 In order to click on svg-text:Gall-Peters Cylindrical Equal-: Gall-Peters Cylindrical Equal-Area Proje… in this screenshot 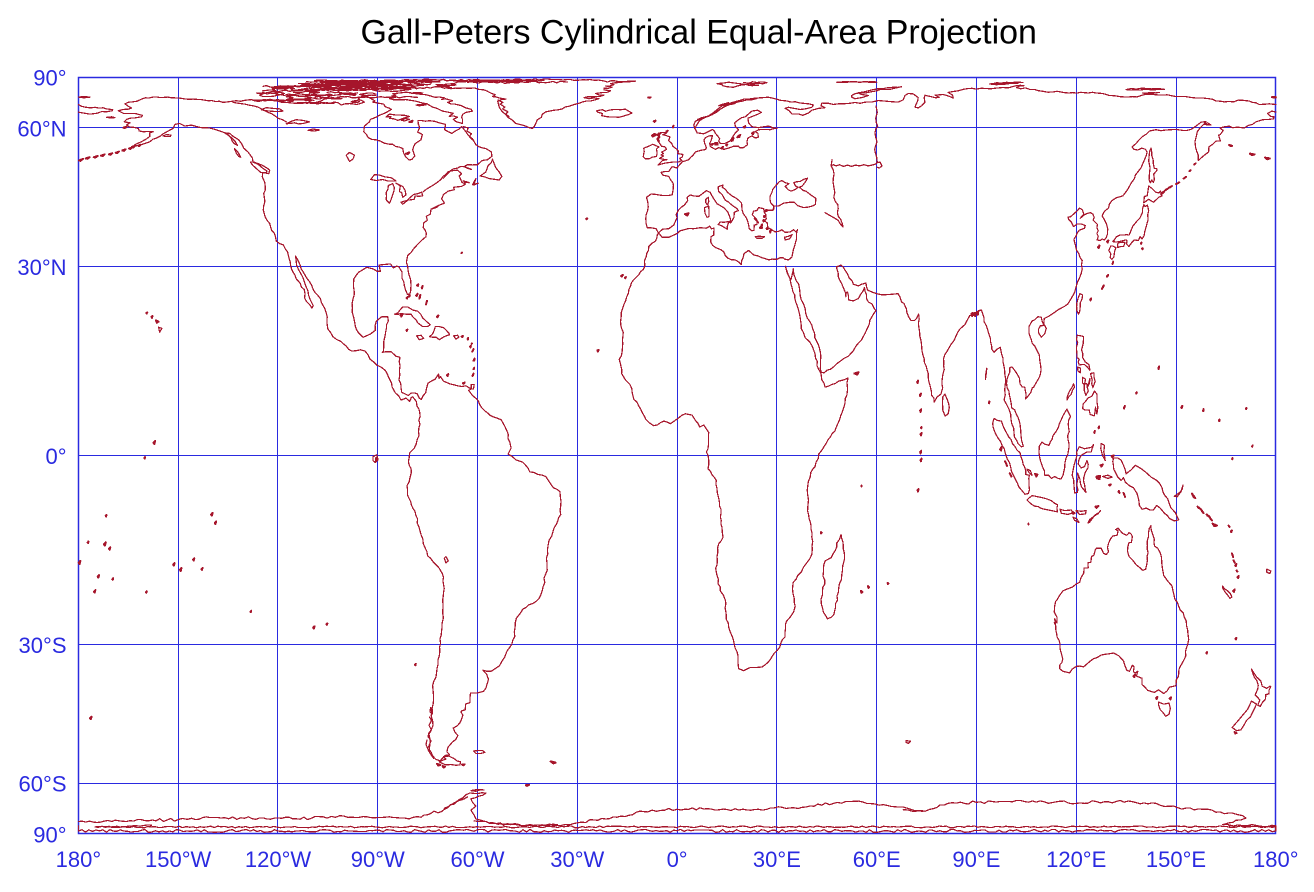, I will do `click(698, 33)`.